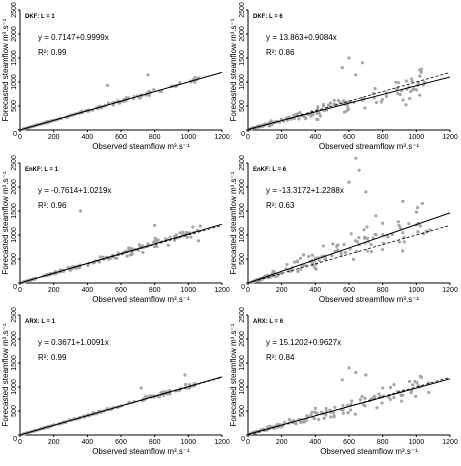 The image size is (461, 466). Describe the element at coordinates (280, 52) in the screenshot. I see `r-squared-label: R²: 0.86` at that location.